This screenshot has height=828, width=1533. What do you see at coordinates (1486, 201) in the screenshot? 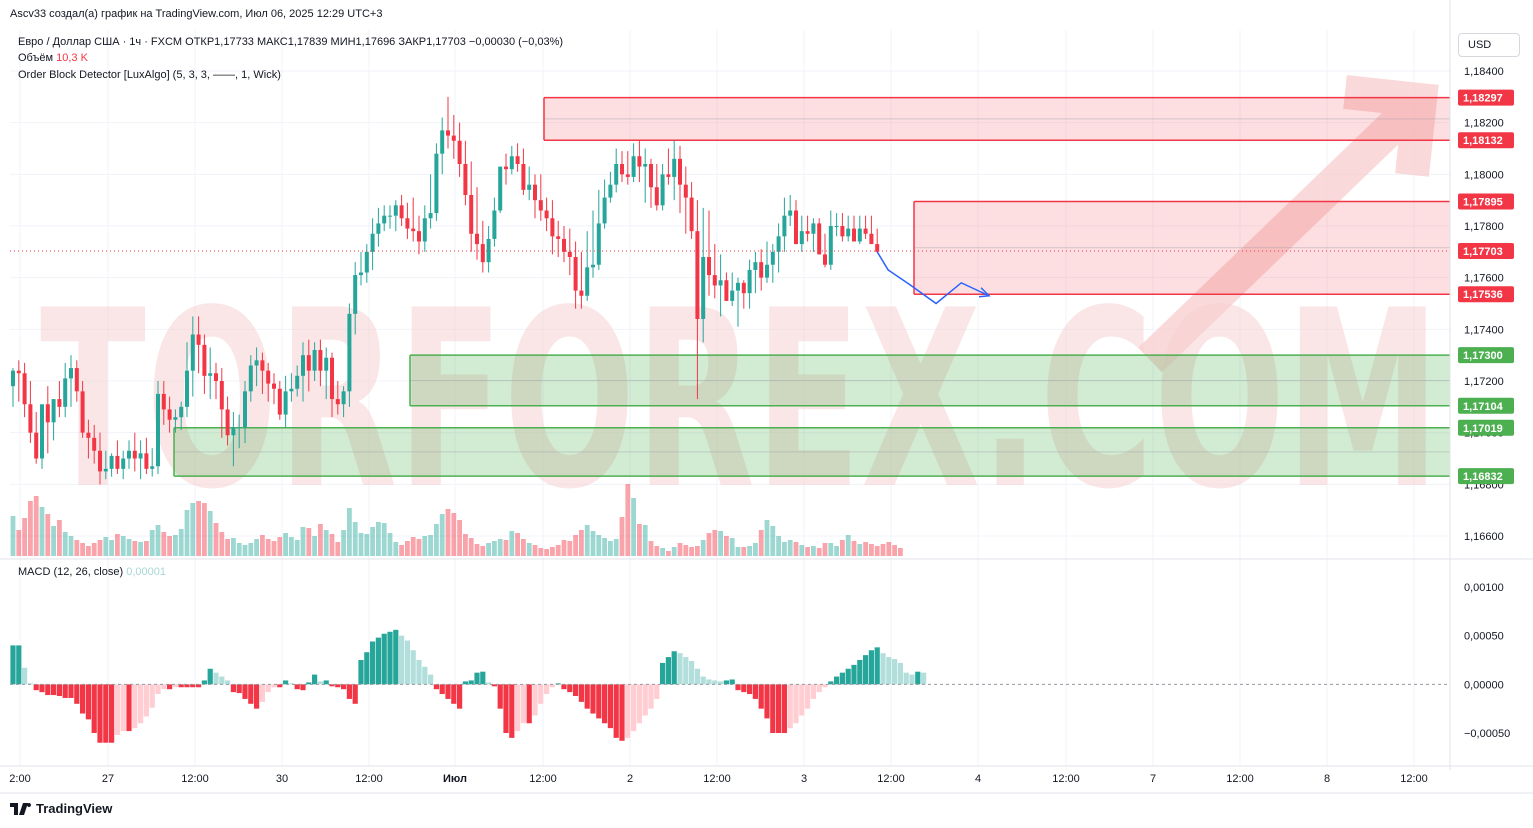
I see `price-tag` at bounding box center [1486, 201].